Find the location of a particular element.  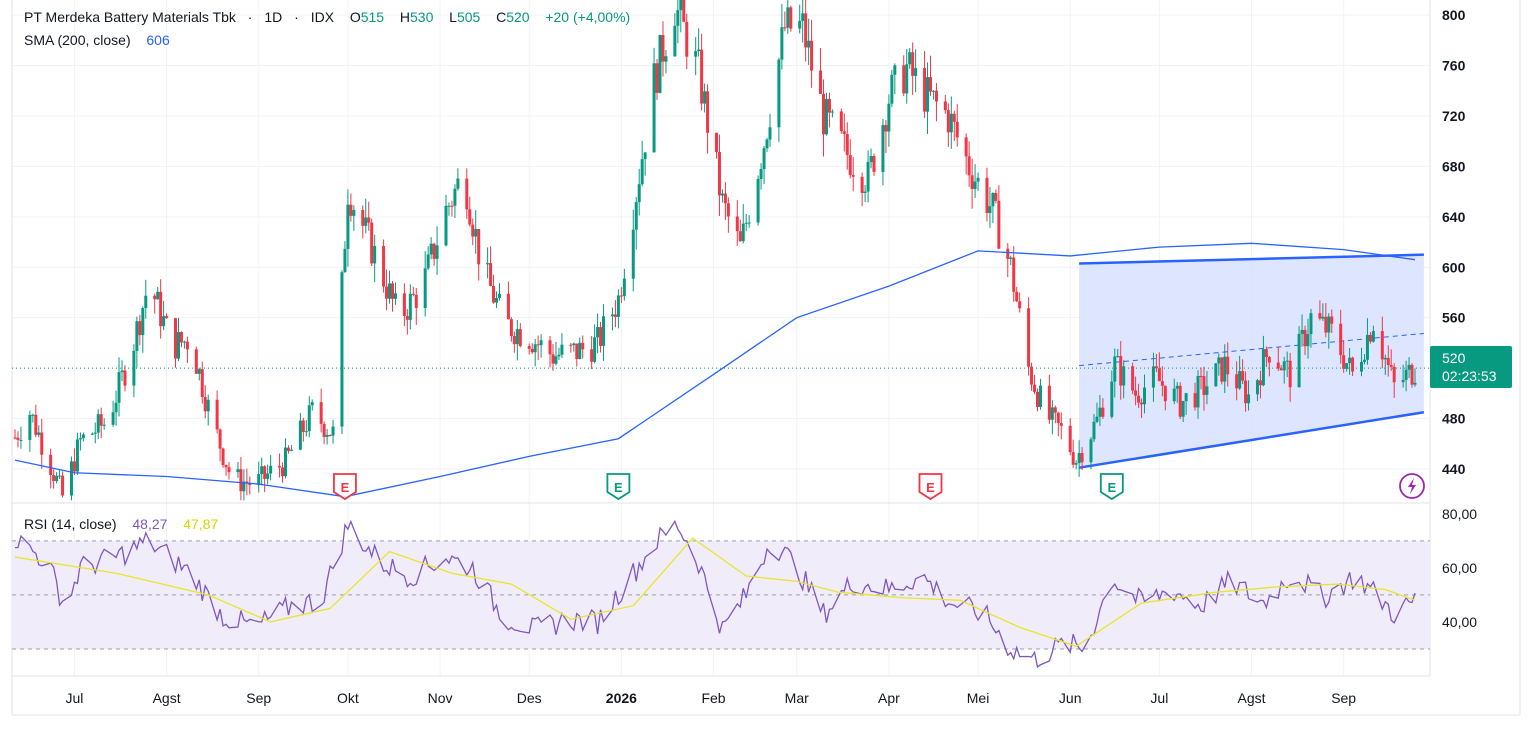

close-value: 520 is located at coordinates (518, 17).